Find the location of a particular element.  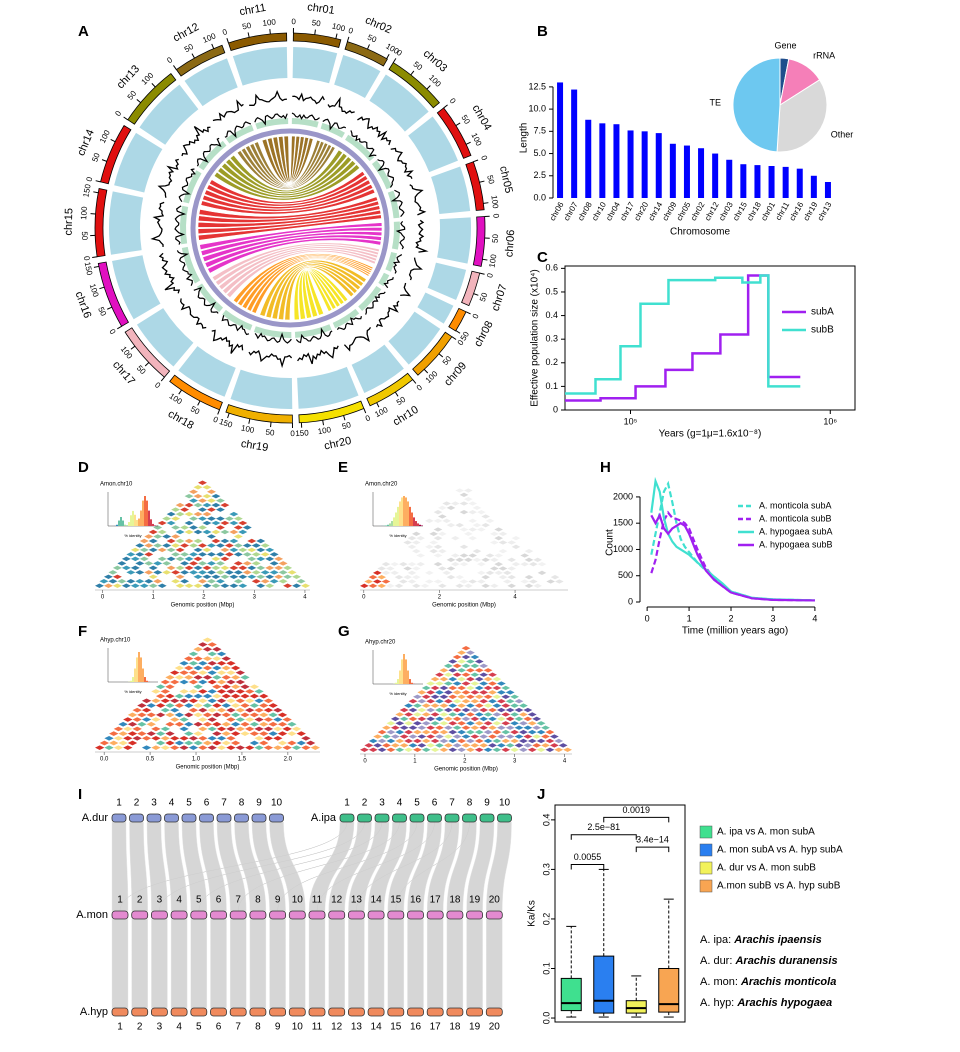

legend-label: A. hypogaea subB is located at coordinates (796, 544).